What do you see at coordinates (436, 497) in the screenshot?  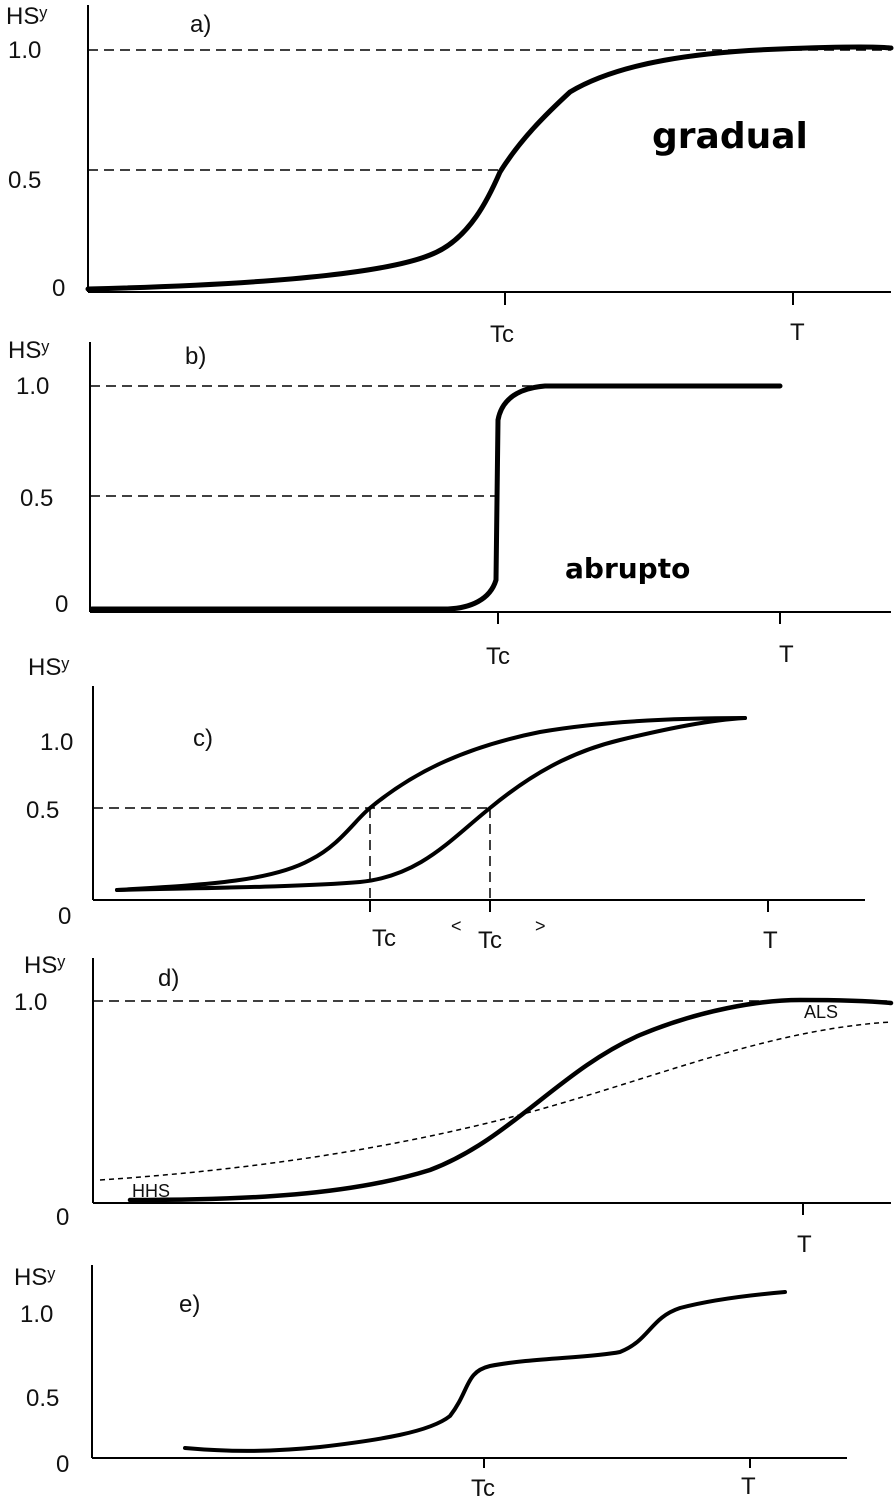 I see `abrupt-curve` at bounding box center [436, 497].